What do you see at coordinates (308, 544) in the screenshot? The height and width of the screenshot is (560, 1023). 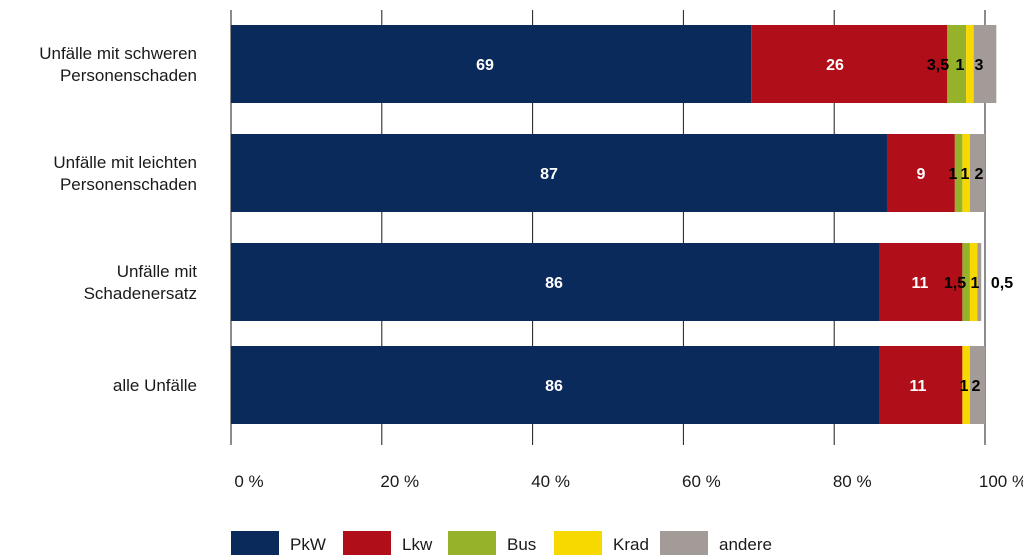 I see `legend-label: PkW` at bounding box center [308, 544].